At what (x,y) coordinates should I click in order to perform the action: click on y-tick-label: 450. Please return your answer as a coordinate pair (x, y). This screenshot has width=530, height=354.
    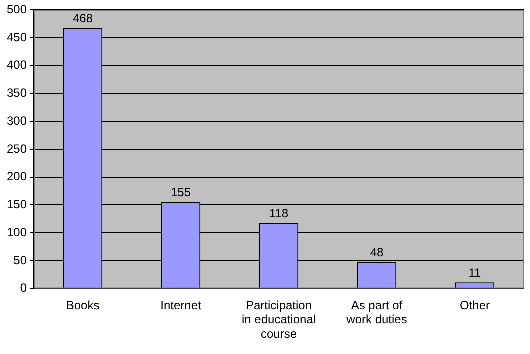
    Looking at the image, I should click on (17, 37).